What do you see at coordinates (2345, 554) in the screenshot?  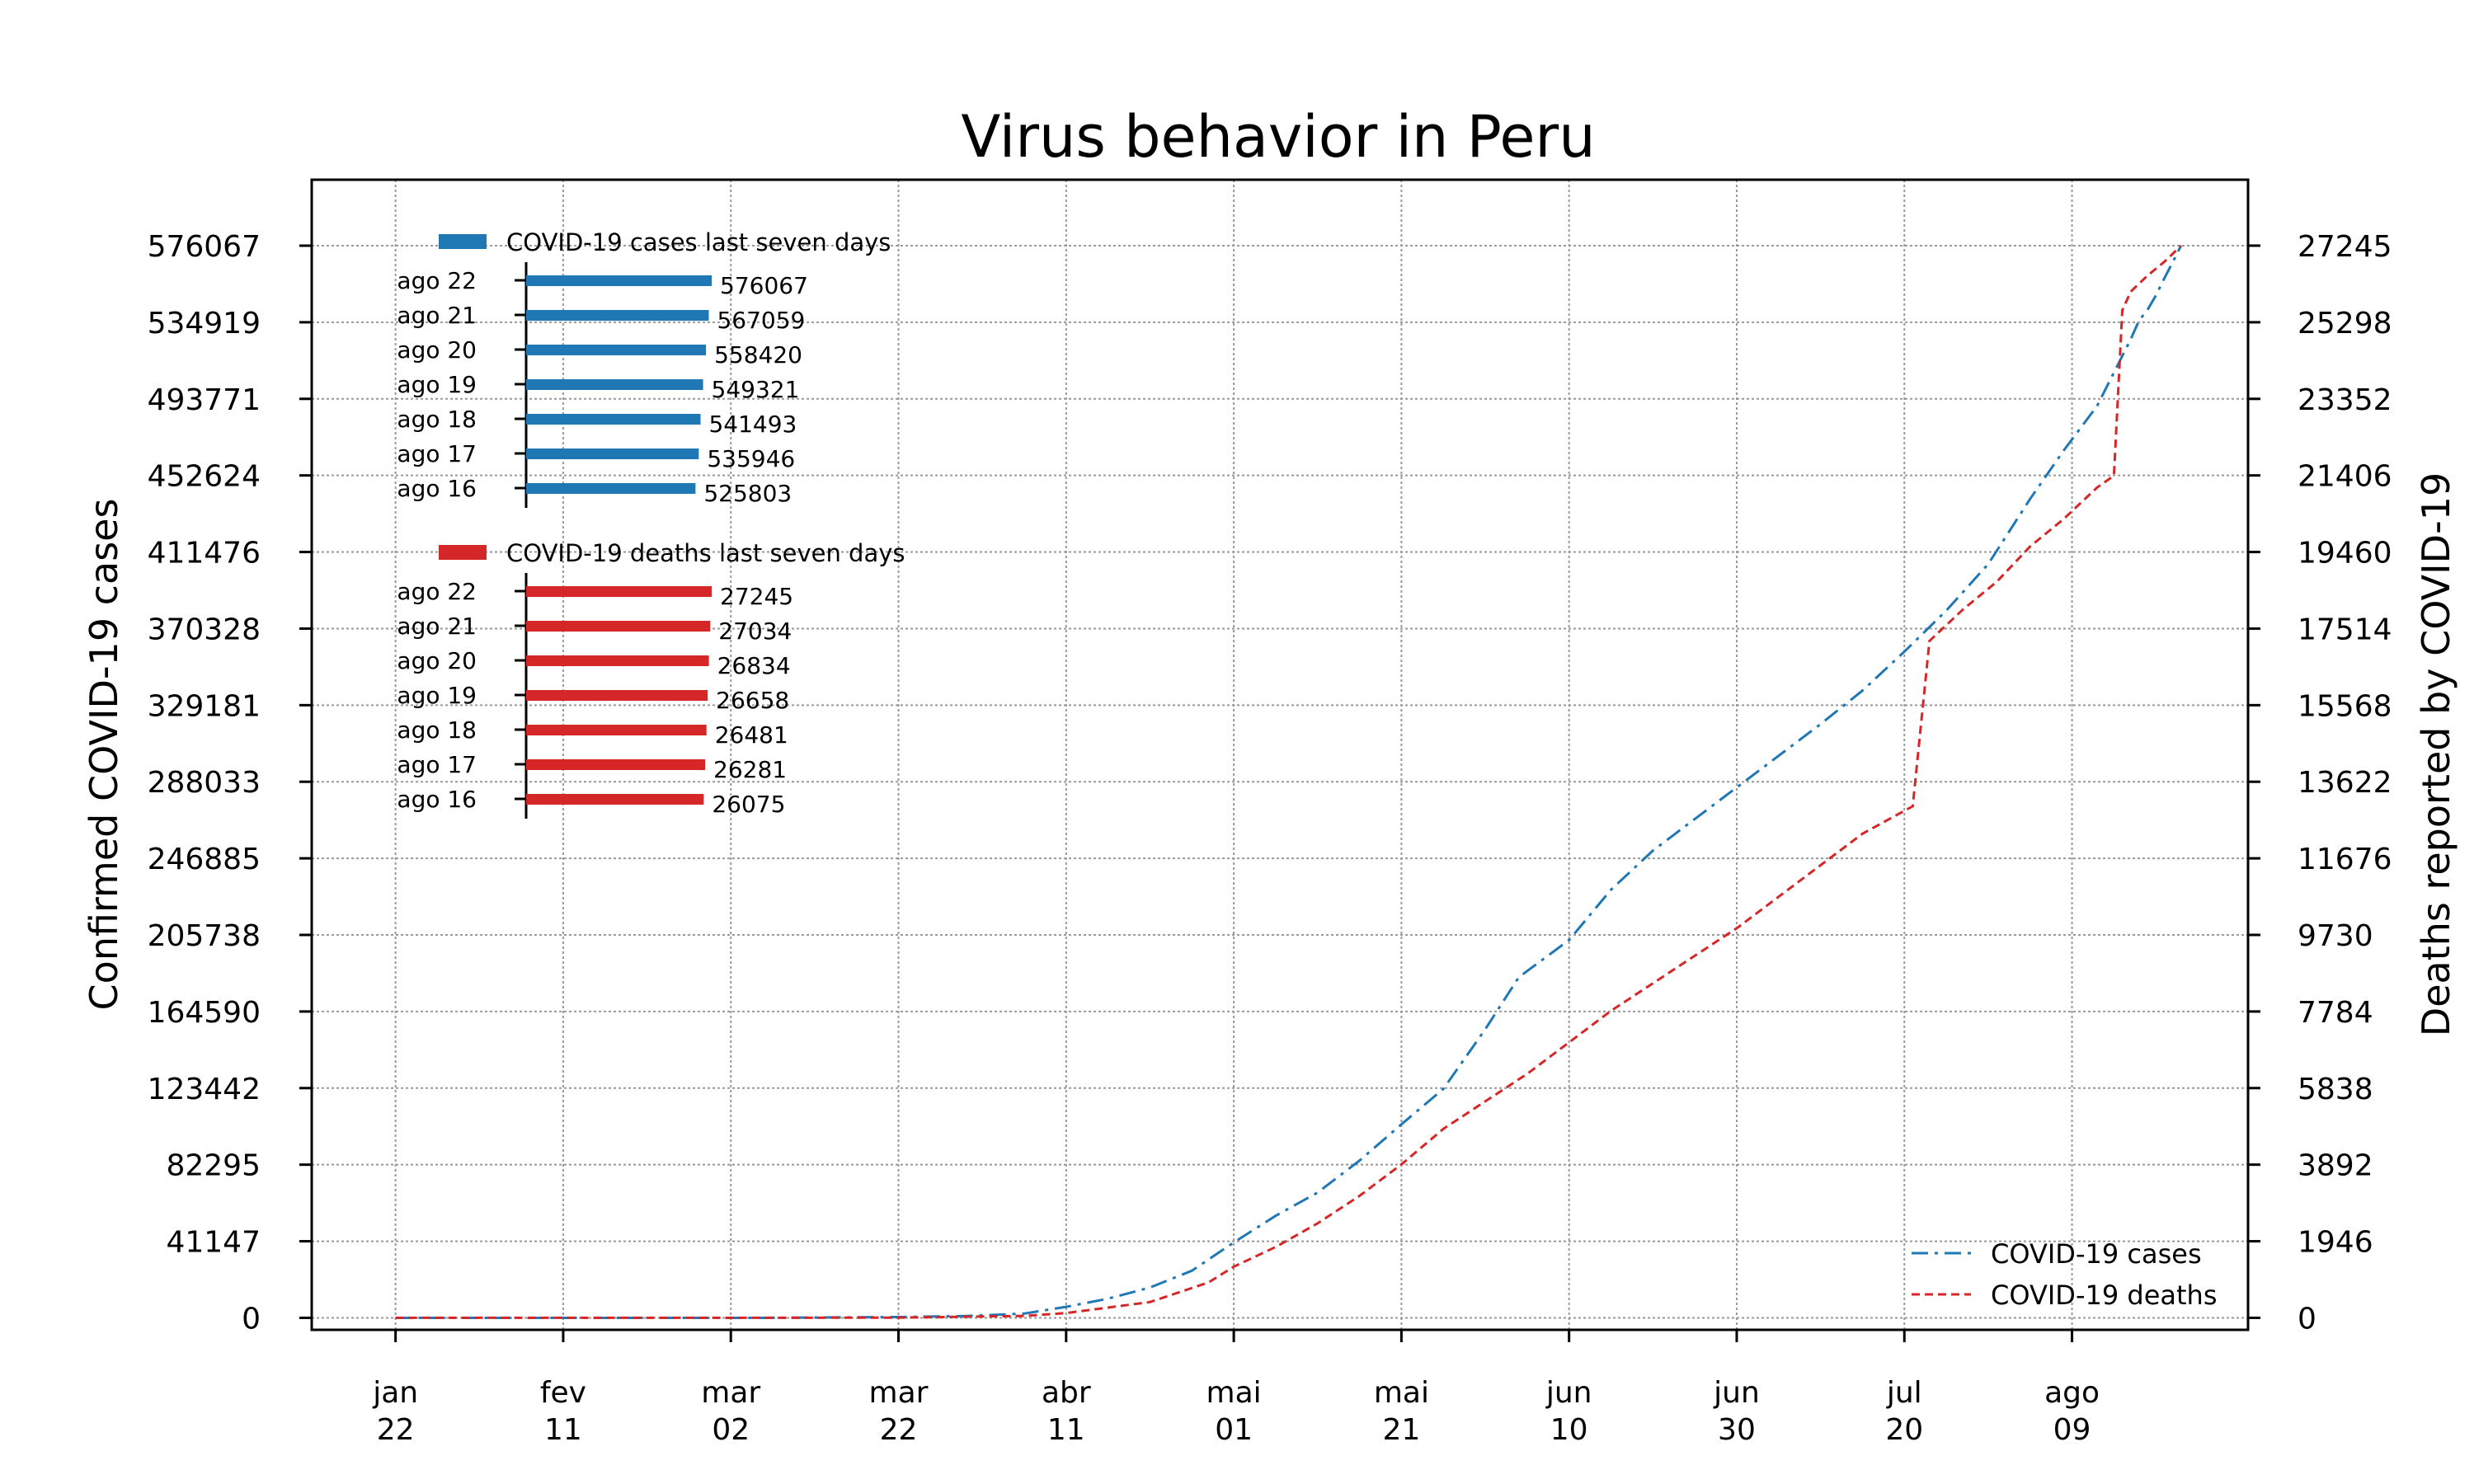 I see `y-tick-label-right: 19460` at bounding box center [2345, 554].